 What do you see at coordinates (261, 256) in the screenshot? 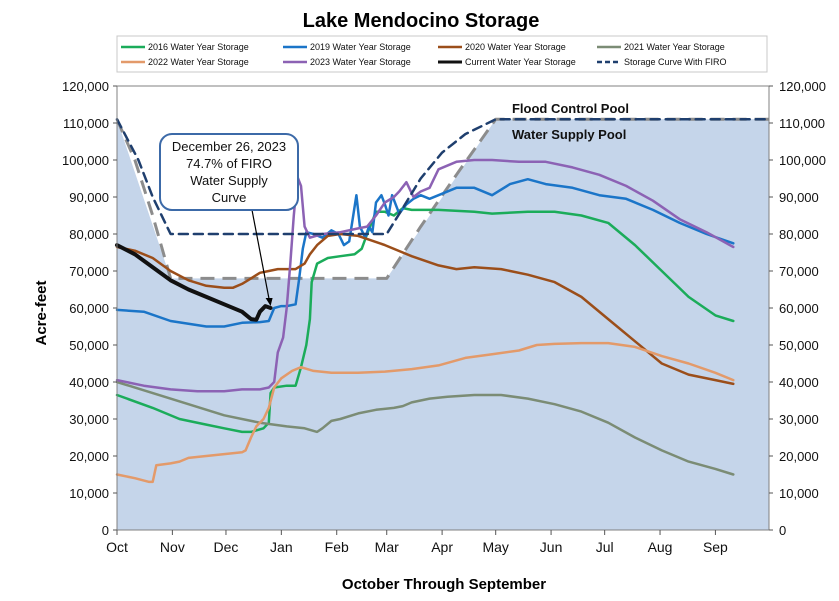
I see `callout-arrow-line` at bounding box center [261, 256].